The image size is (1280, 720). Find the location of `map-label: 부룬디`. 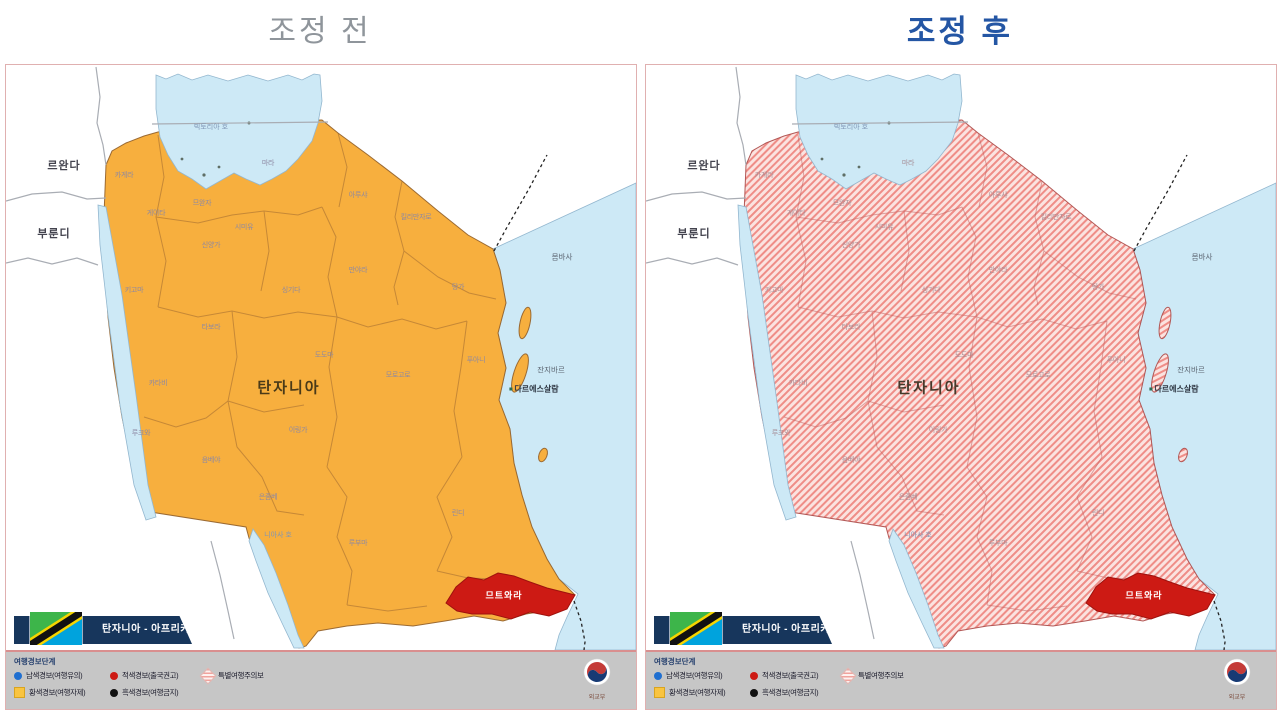

map-label: 부룬디 is located at coordinates (694, 234).